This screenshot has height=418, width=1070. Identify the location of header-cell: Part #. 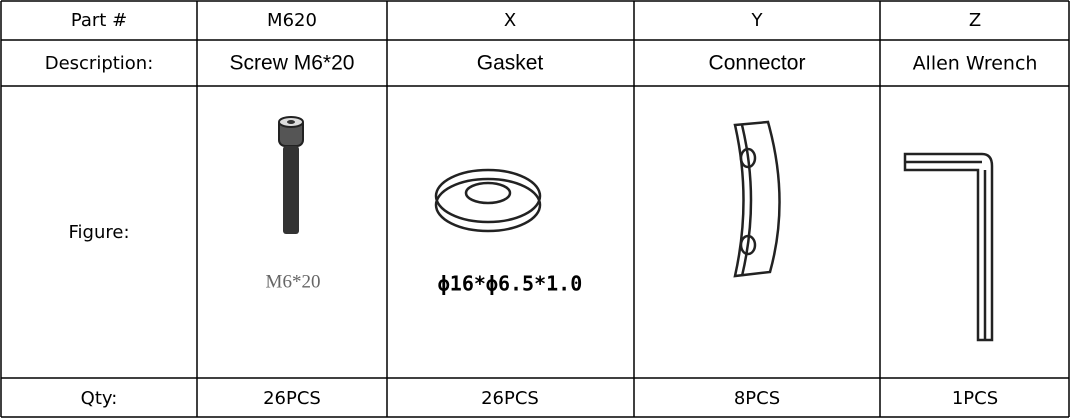
(99, 20).